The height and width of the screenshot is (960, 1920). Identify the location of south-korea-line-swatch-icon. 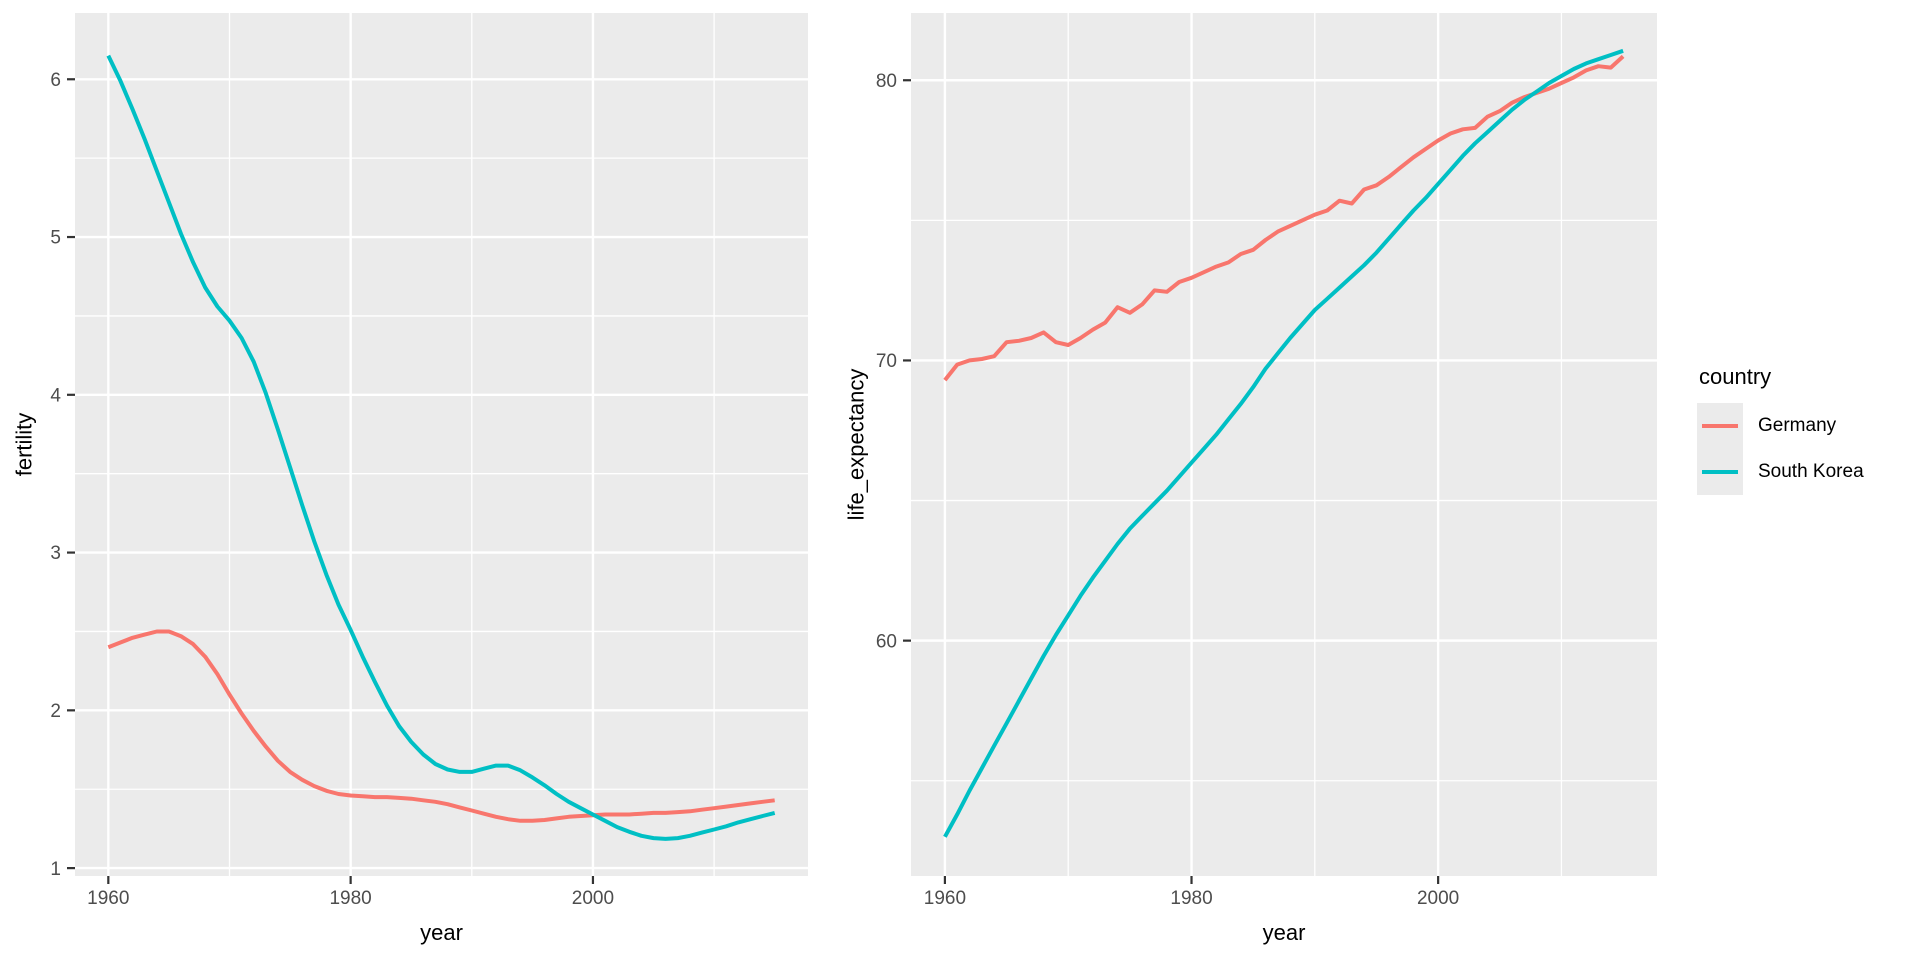
(1720, 472).